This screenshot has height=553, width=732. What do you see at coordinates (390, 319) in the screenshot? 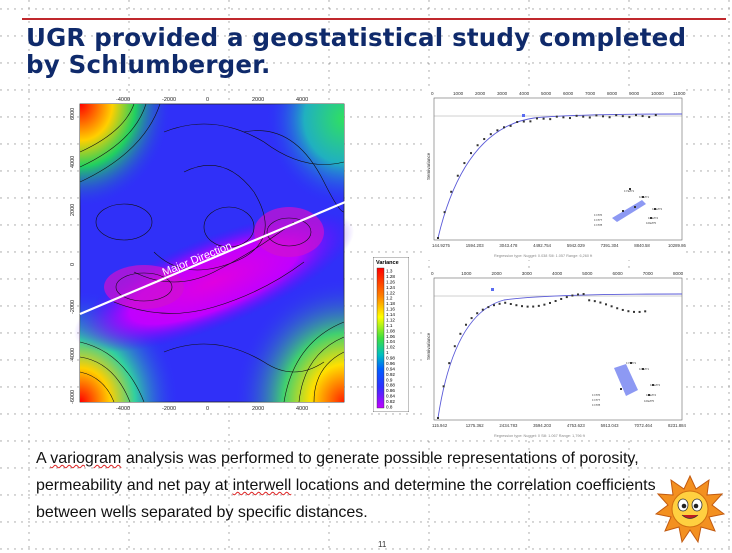
I see `legend-value: 1.12` at bounding box center [390, 319].